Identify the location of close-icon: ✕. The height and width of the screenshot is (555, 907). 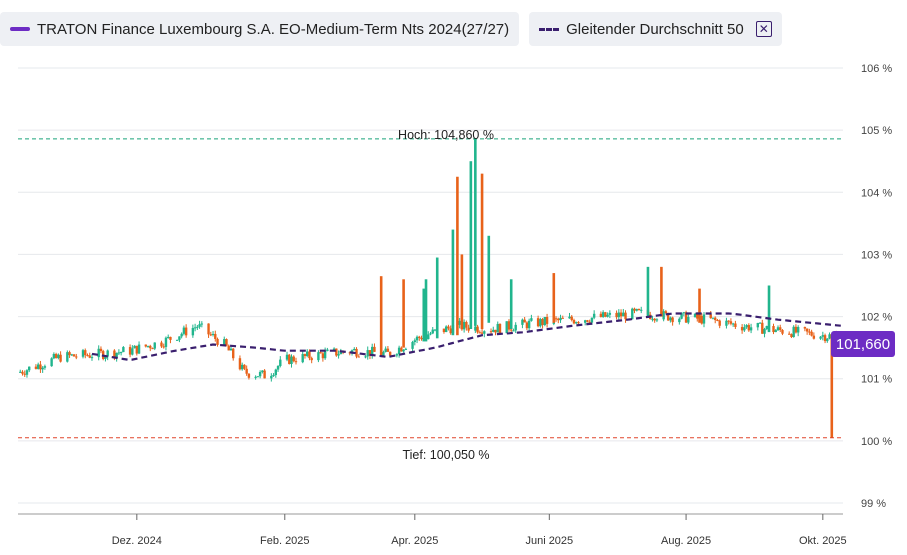
(763, 29).